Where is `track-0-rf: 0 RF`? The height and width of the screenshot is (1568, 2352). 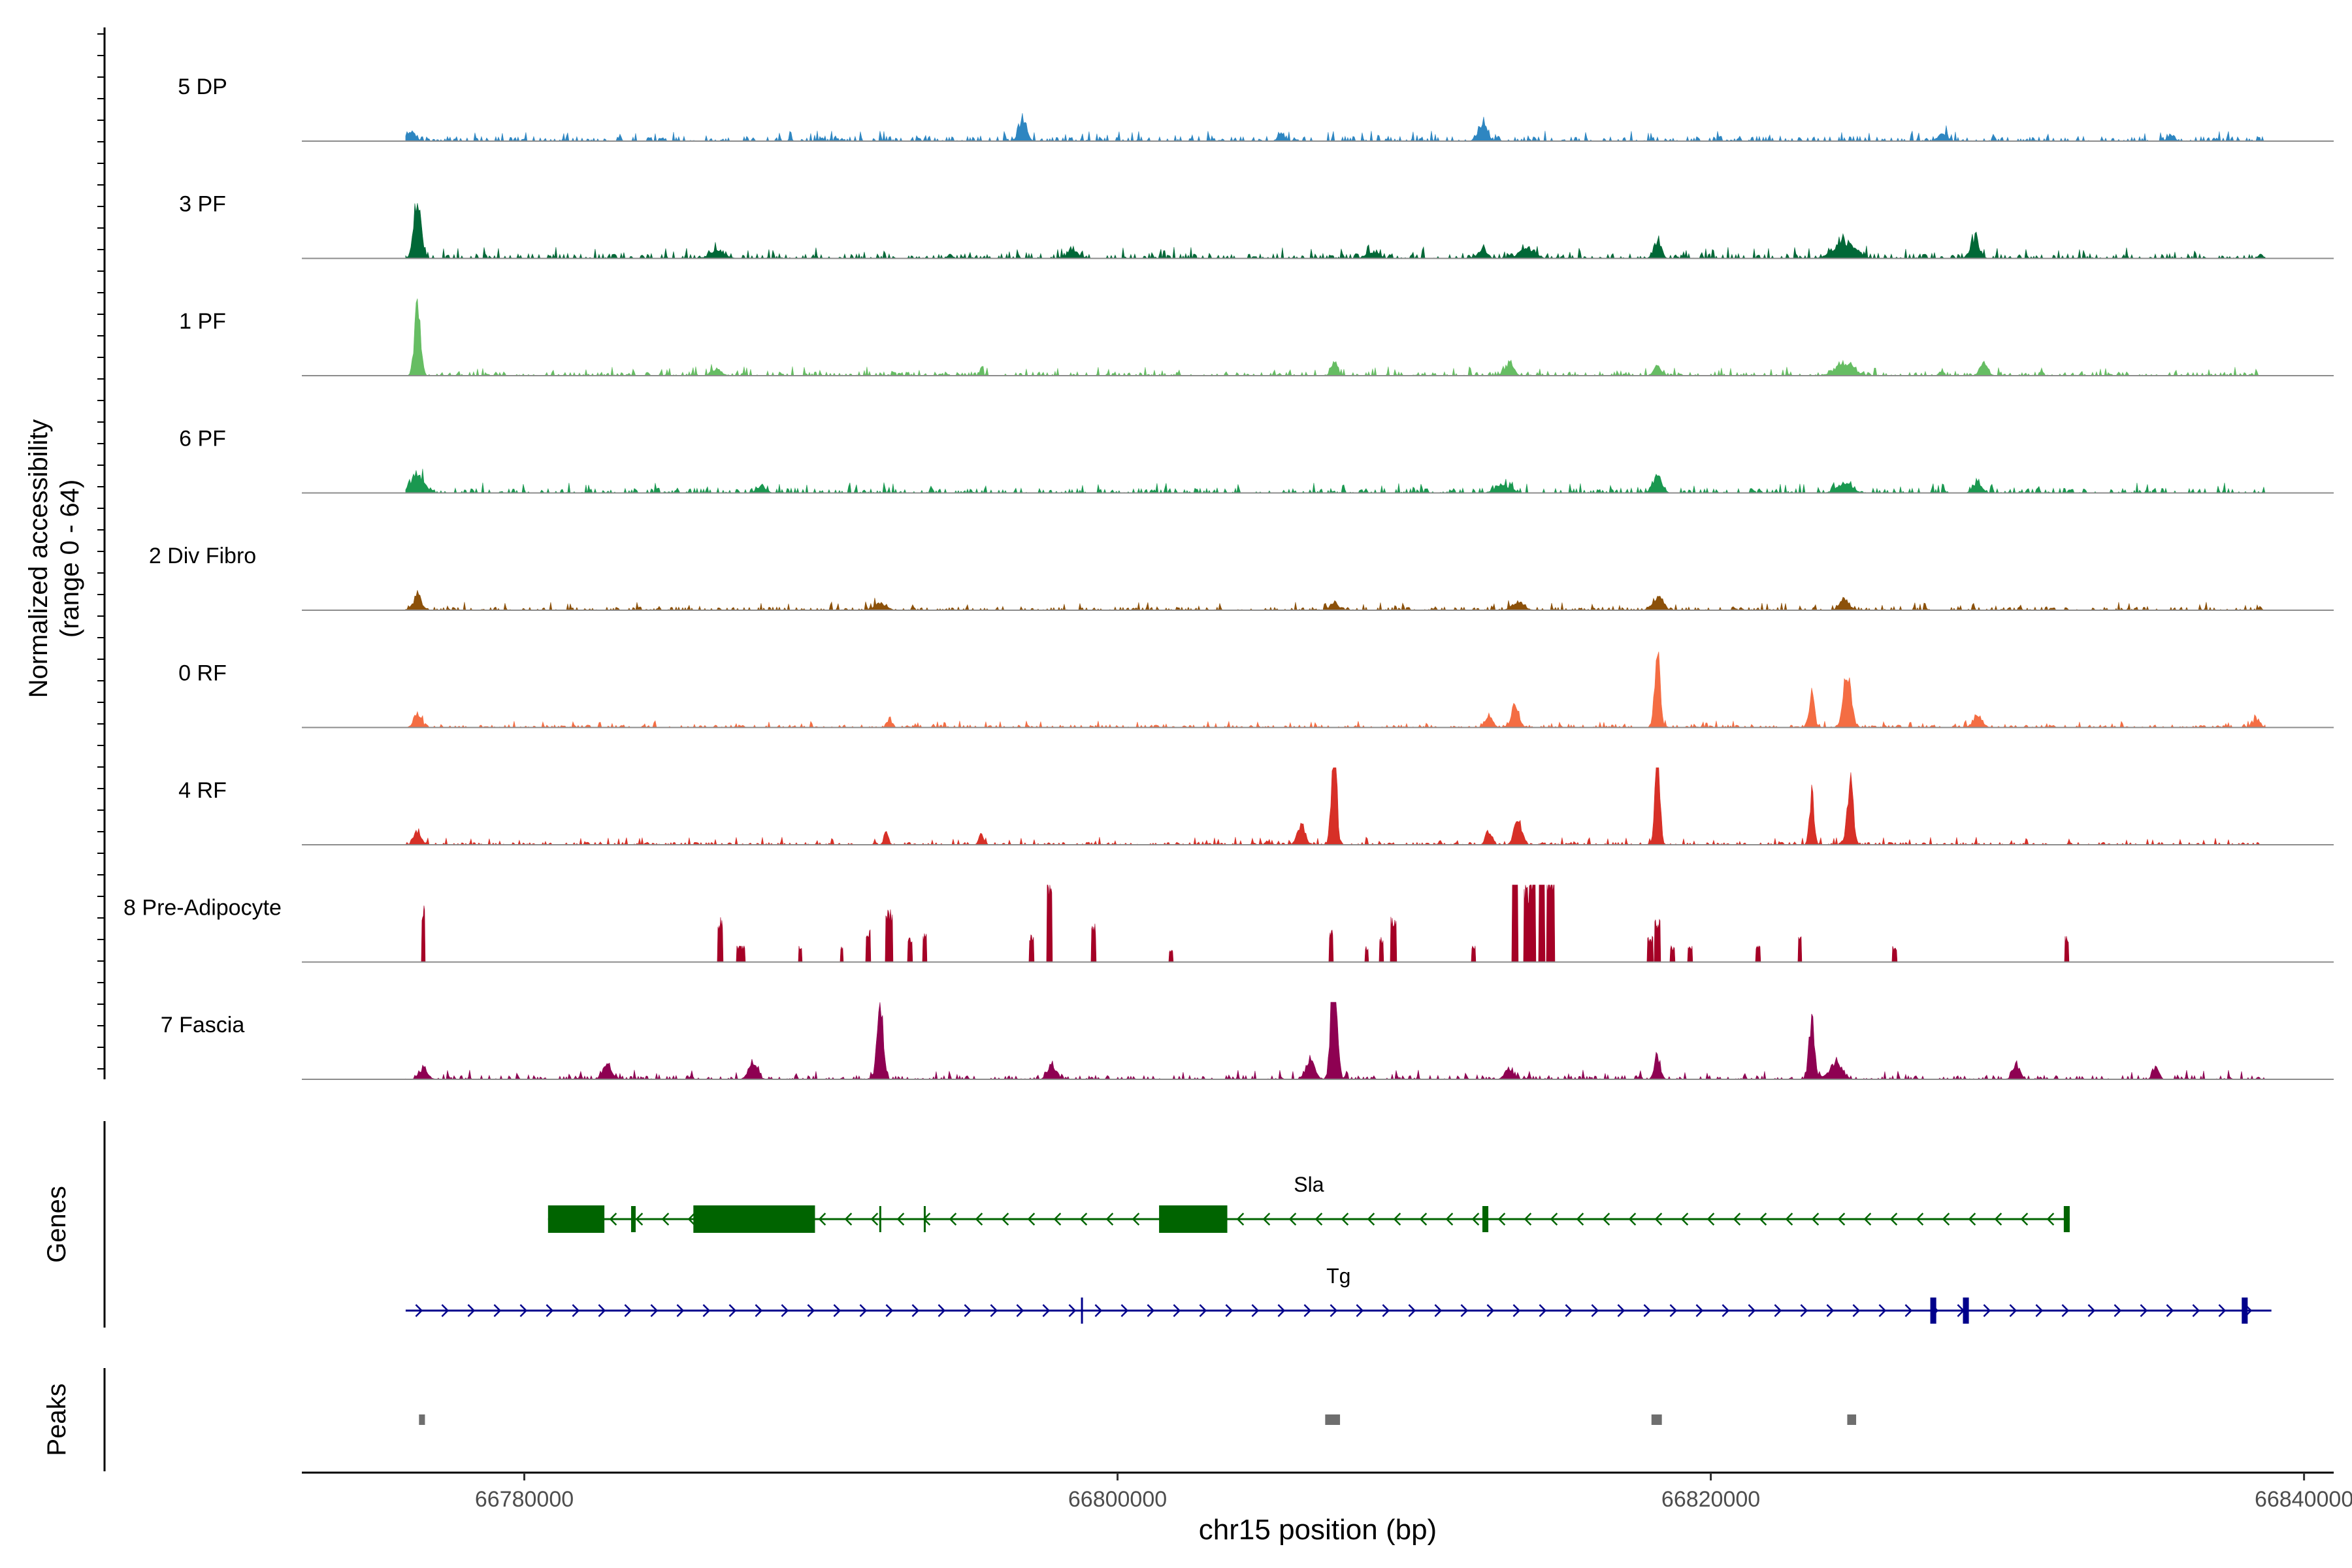
track-0-rf: 0 RF is located at coordinates (1256, 689).